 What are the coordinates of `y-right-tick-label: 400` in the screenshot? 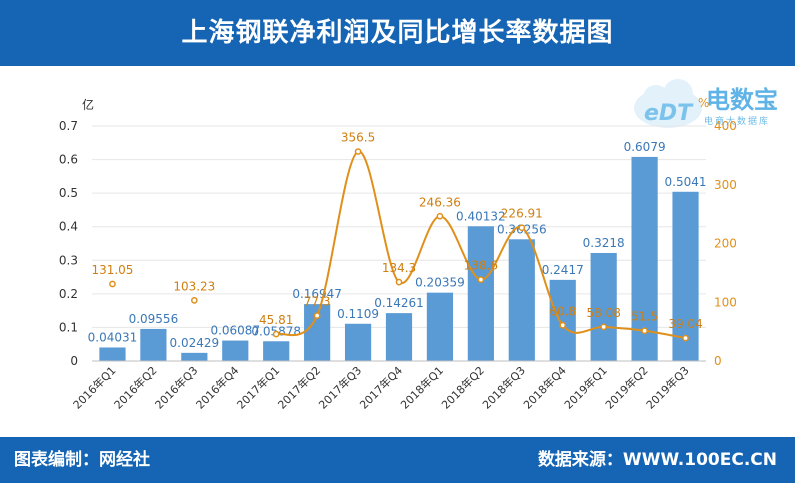 It's located at (725, 126).